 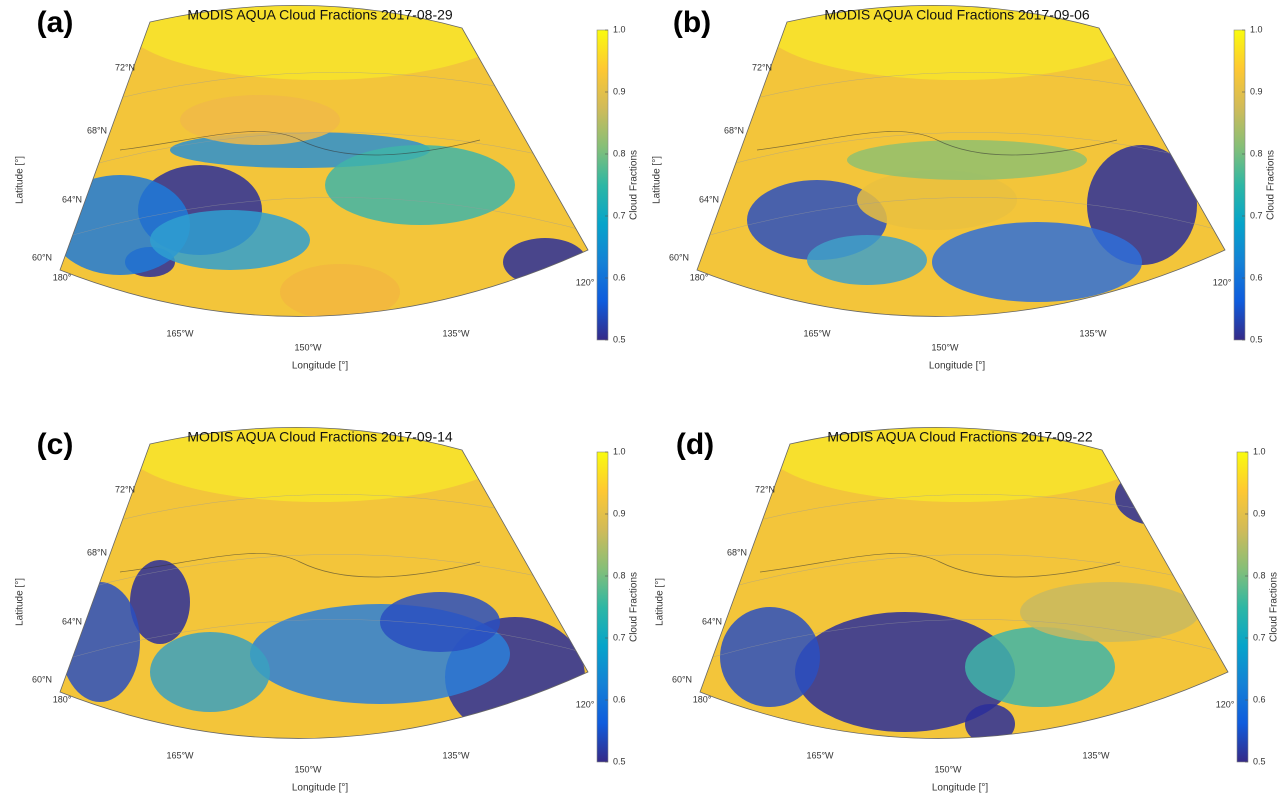 What do you see at coordinates (692, 22) in the screenshot?
I see `panel-label: (b)` at bounding box center [692, 22].